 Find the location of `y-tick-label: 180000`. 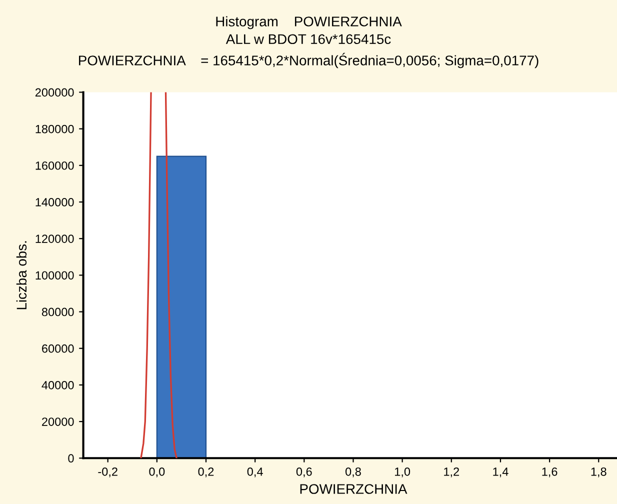

y-tick-label: 180000 is located at coordinates (55, 129).